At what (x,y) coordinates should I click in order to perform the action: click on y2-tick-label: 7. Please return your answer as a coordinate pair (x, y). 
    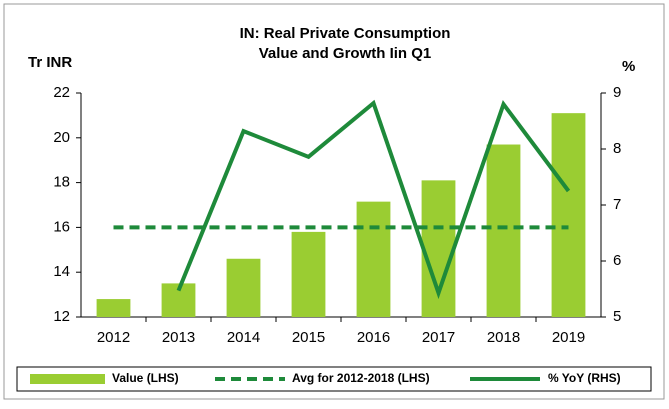
    Looking at the image, I should click on (617, 204).